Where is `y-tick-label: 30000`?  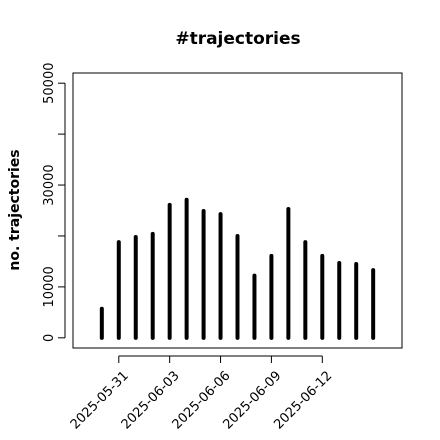 y-tick-label: 30000 is located at coordinates (49, 184).